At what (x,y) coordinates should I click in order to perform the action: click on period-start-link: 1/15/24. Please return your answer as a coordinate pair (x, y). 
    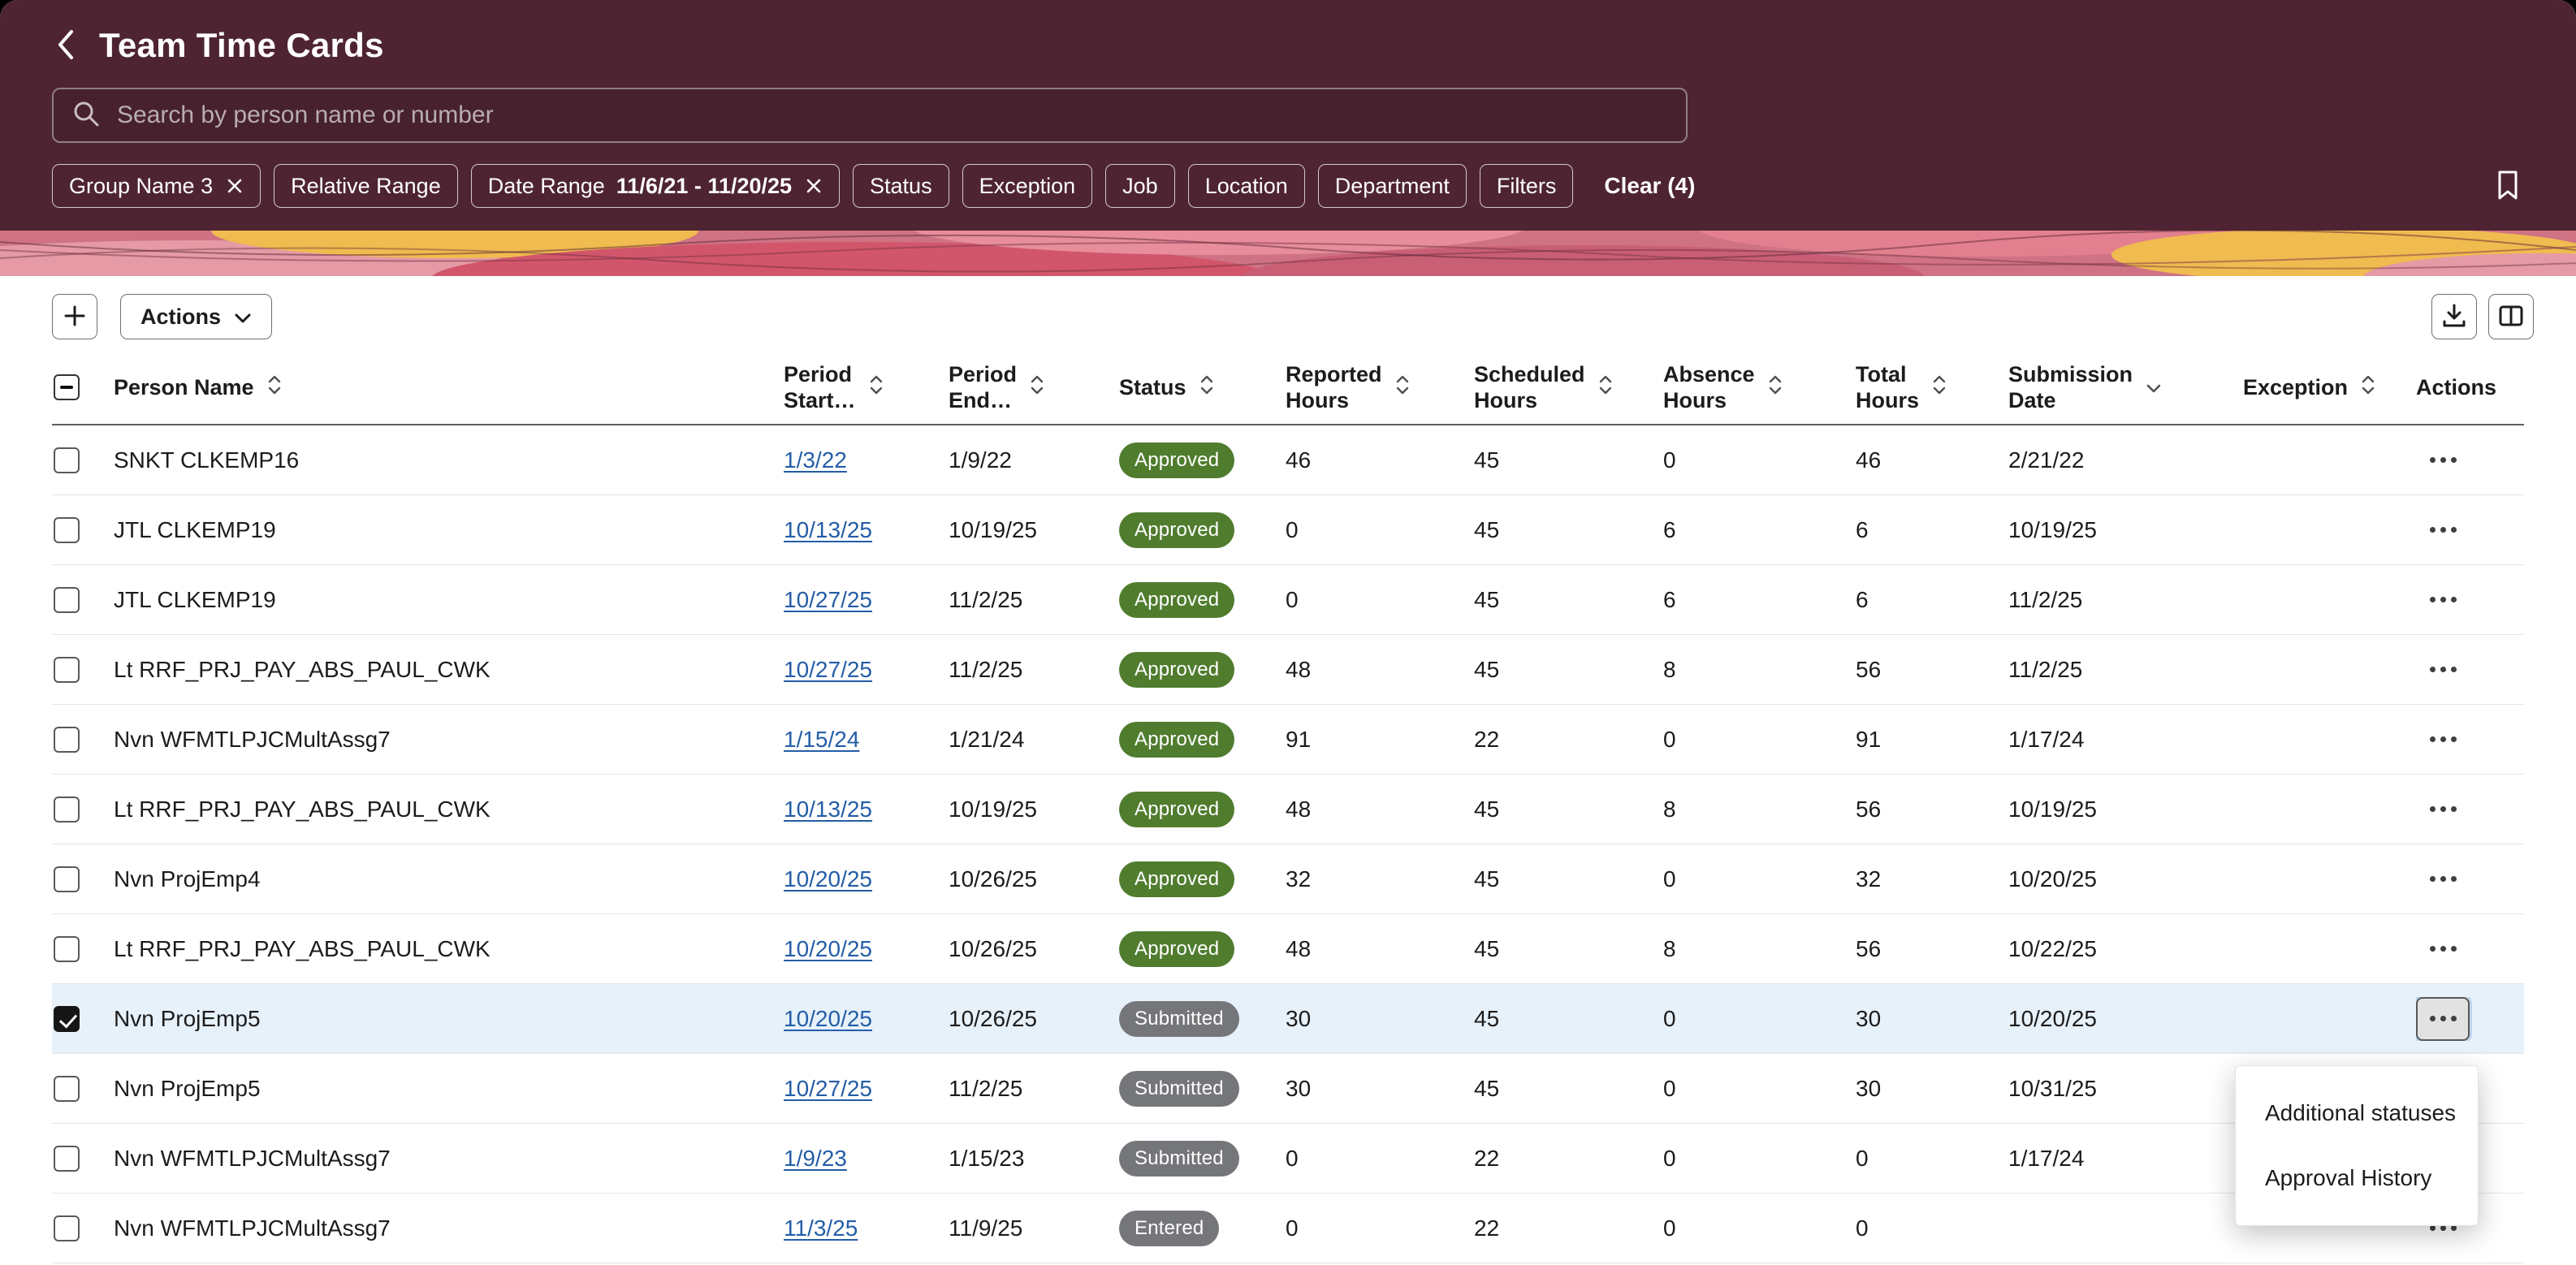
    Looking at the image, I should click on (822, 739).